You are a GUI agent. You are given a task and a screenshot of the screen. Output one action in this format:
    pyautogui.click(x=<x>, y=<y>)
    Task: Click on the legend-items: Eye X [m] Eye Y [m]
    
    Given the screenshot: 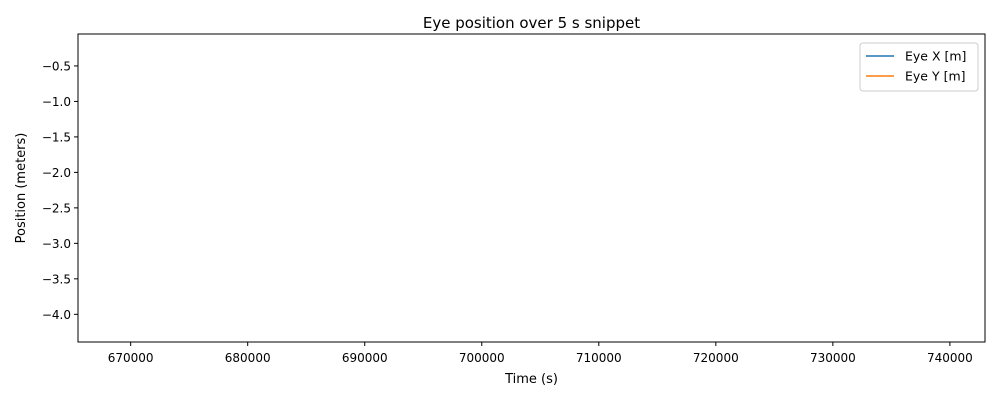 What is the action you would take?
    pyautogui.click(x=916, y=66)
    